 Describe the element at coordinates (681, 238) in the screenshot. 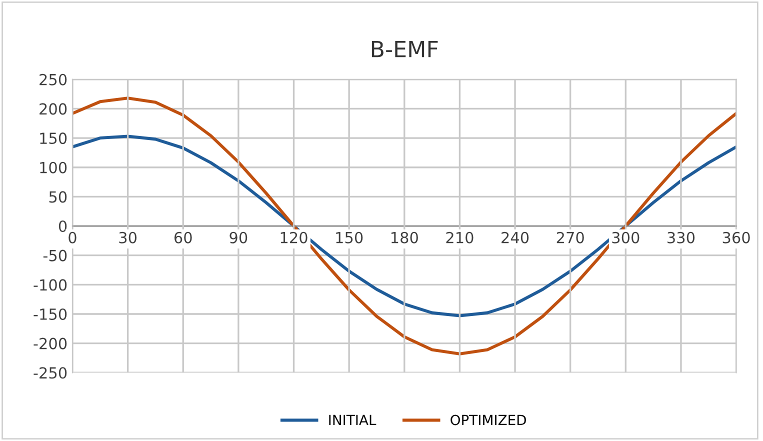

I see `x-tick-label: 330` at that location.